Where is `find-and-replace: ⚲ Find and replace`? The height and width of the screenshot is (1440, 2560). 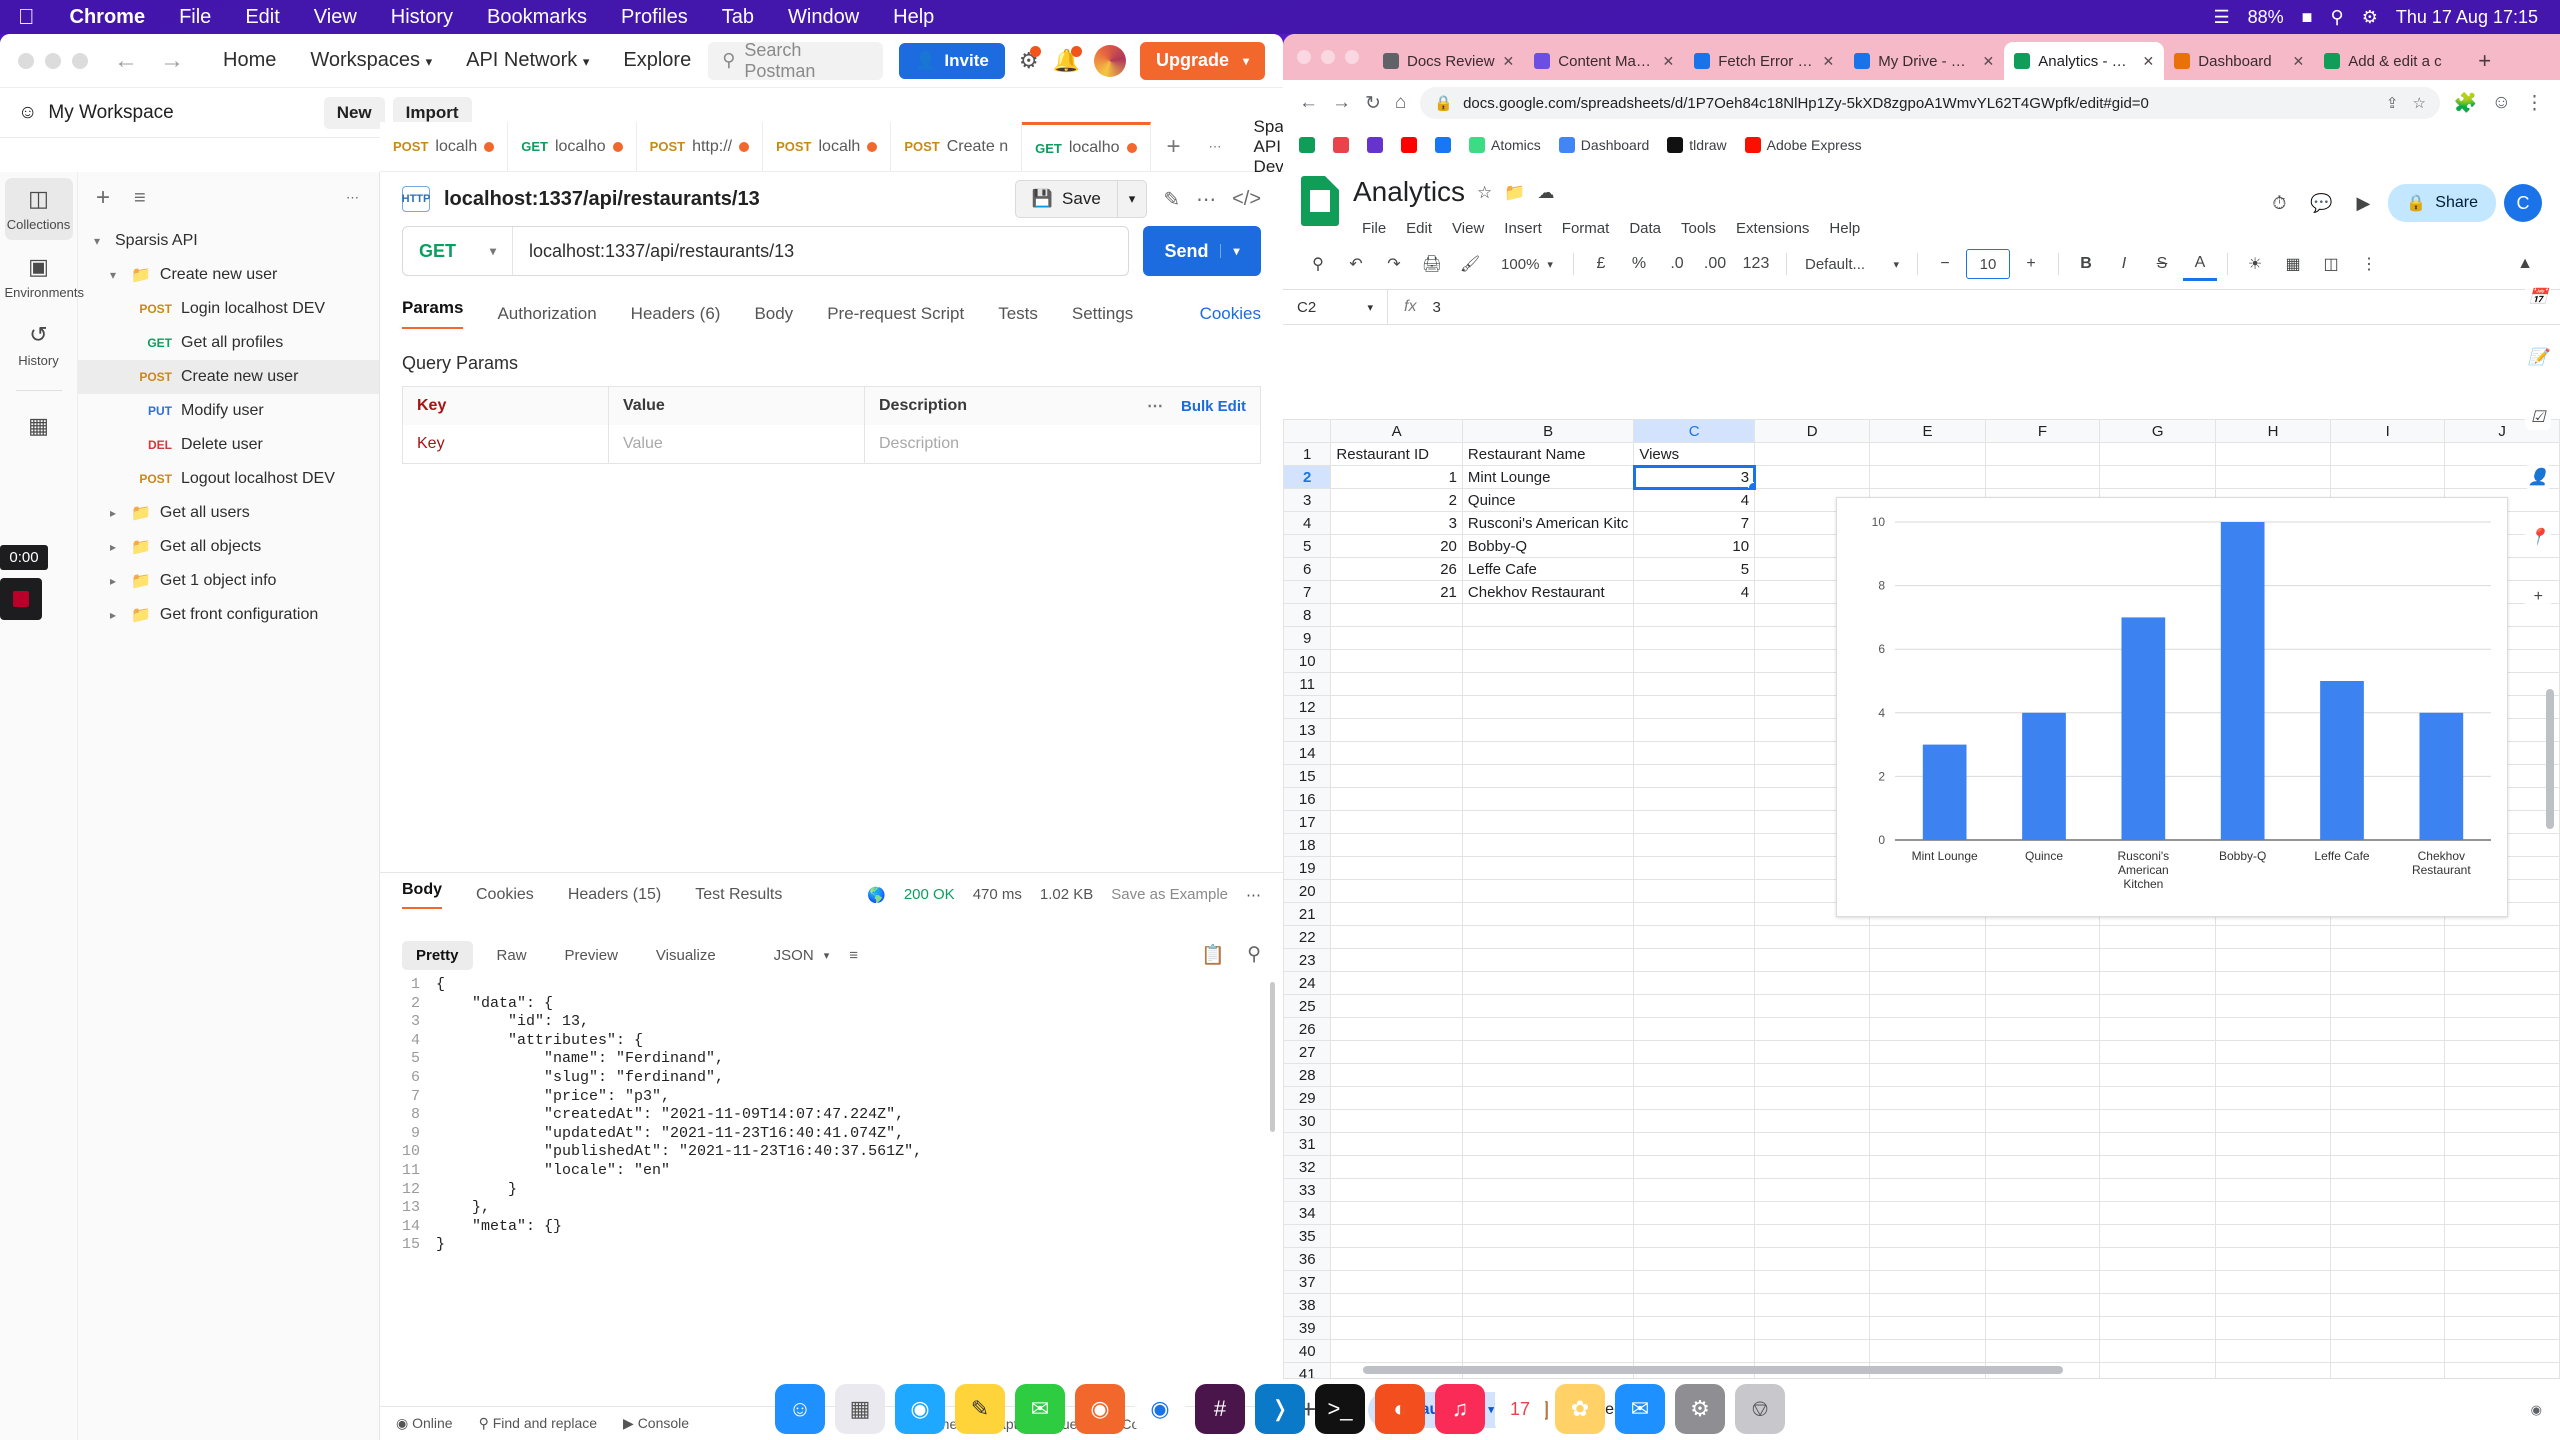 find-and-replace: ⚲ Find and replace is located at coordinates (538, 1423).